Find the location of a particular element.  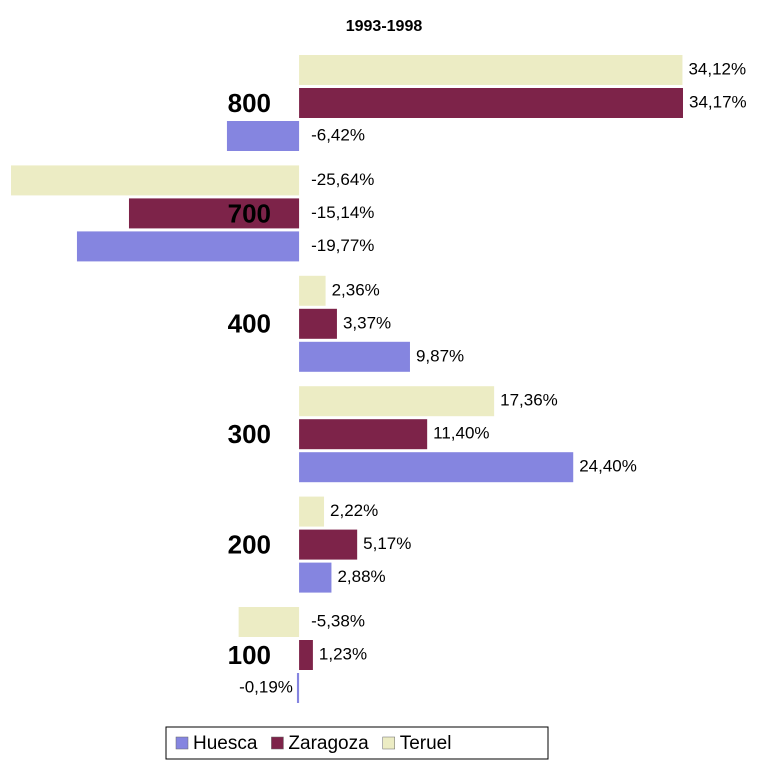

chart-title: 1993-1998 is located at coordinates (384, 26).